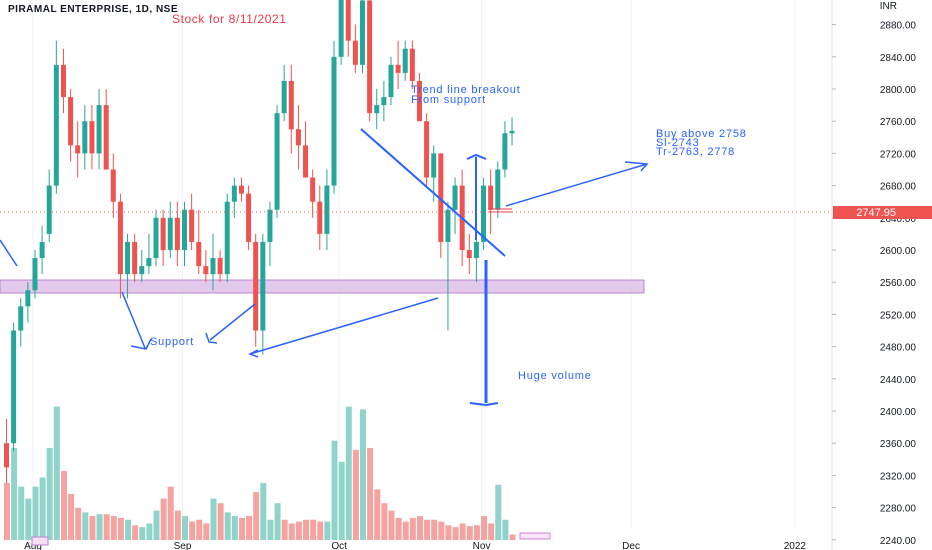  What do you see at coordinates (93, 9) in the screenshot?
I see `chart-title: PIRAMAL ENTERPRISE, 1D, NSE` at bounding box center [93, 9].